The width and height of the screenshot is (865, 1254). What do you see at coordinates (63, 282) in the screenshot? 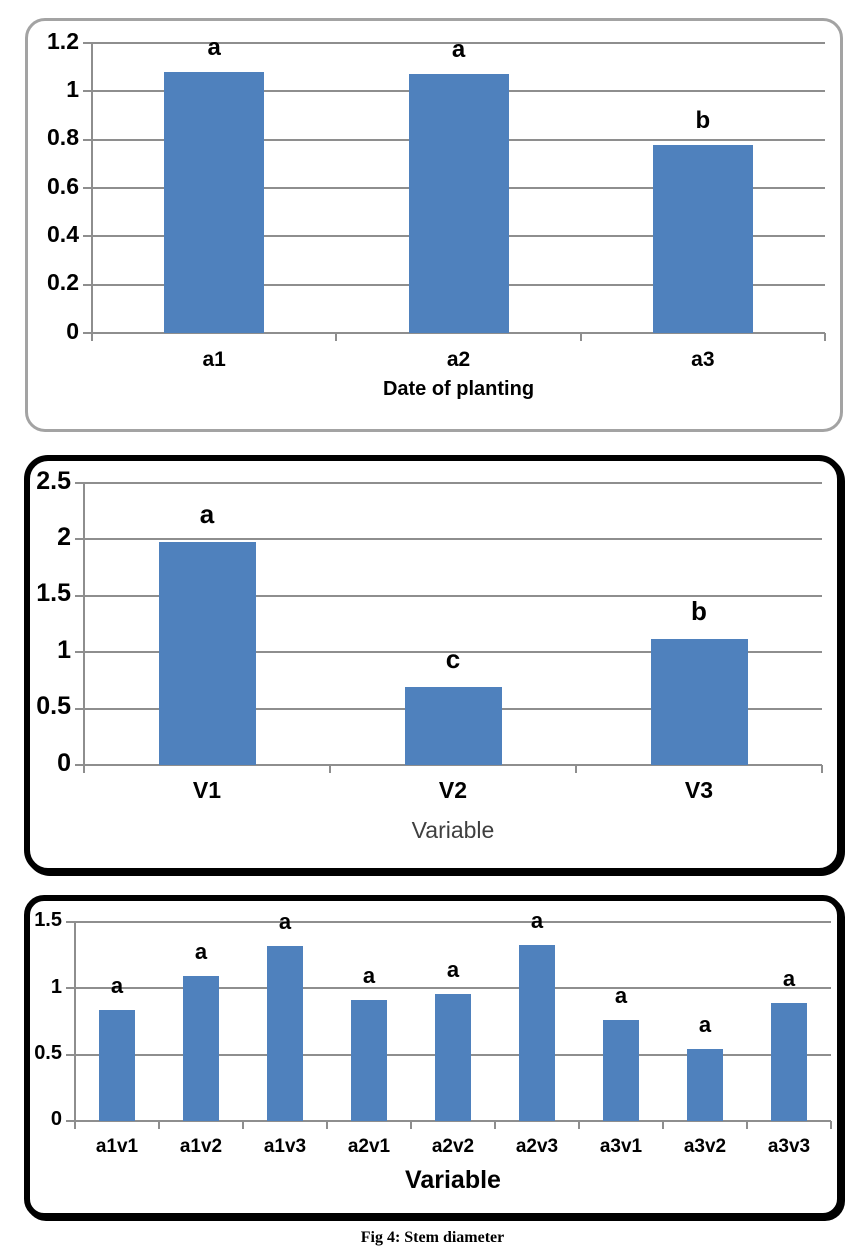
I see `y-tick-label: 0.2` at bounding box center [63, 282].